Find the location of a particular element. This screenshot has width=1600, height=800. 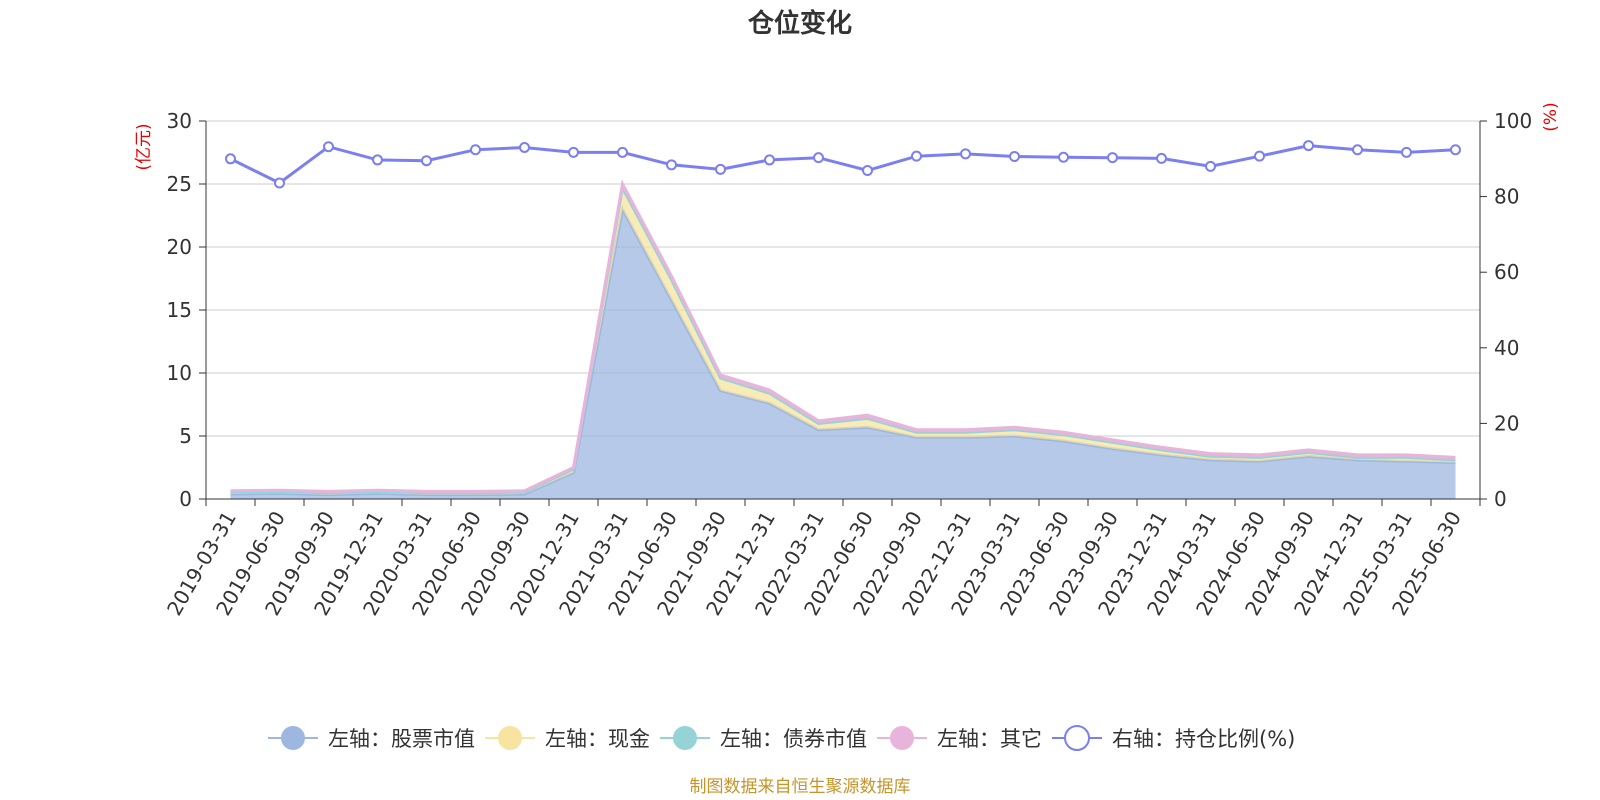

ratio-line-path is located at coordinates (842, 164).